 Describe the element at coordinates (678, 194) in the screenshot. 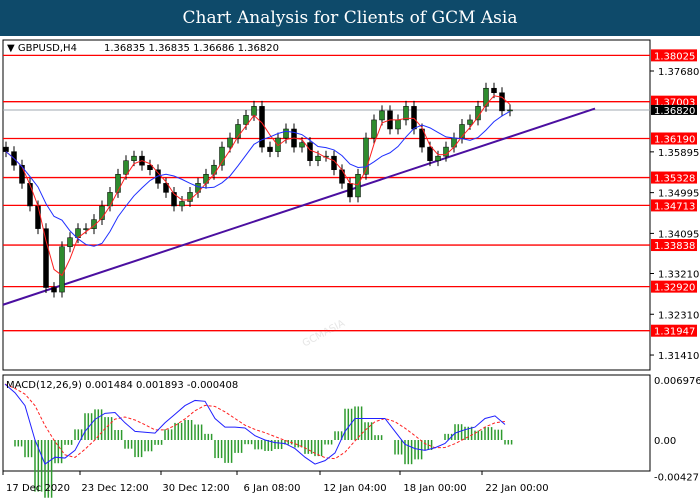

I see `y-tick-label: 1.34995` at that location.